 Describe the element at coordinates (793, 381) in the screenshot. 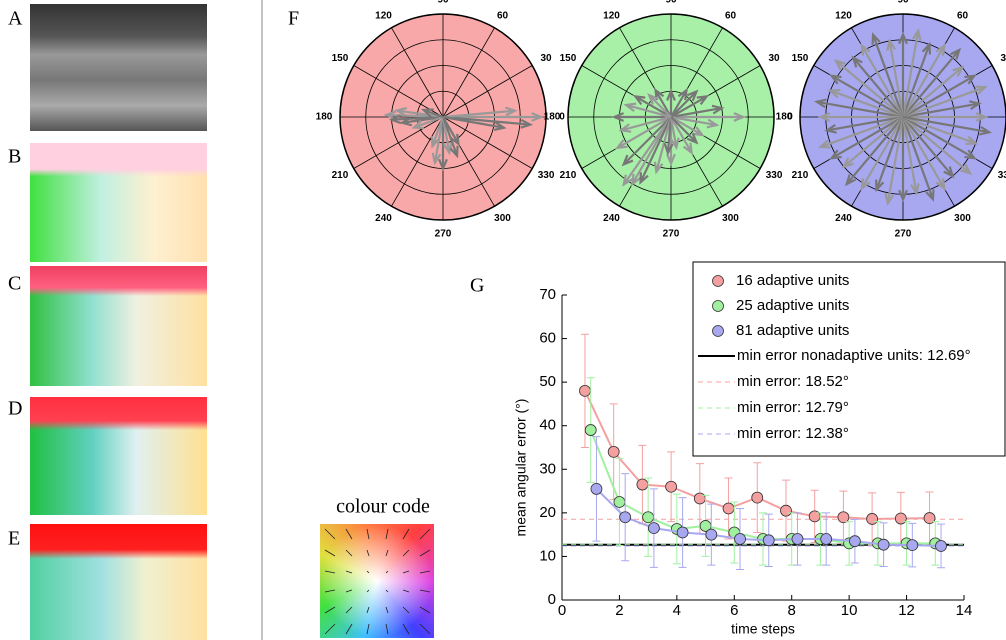

I see `legend-label: min error: 18.52°` at that location.